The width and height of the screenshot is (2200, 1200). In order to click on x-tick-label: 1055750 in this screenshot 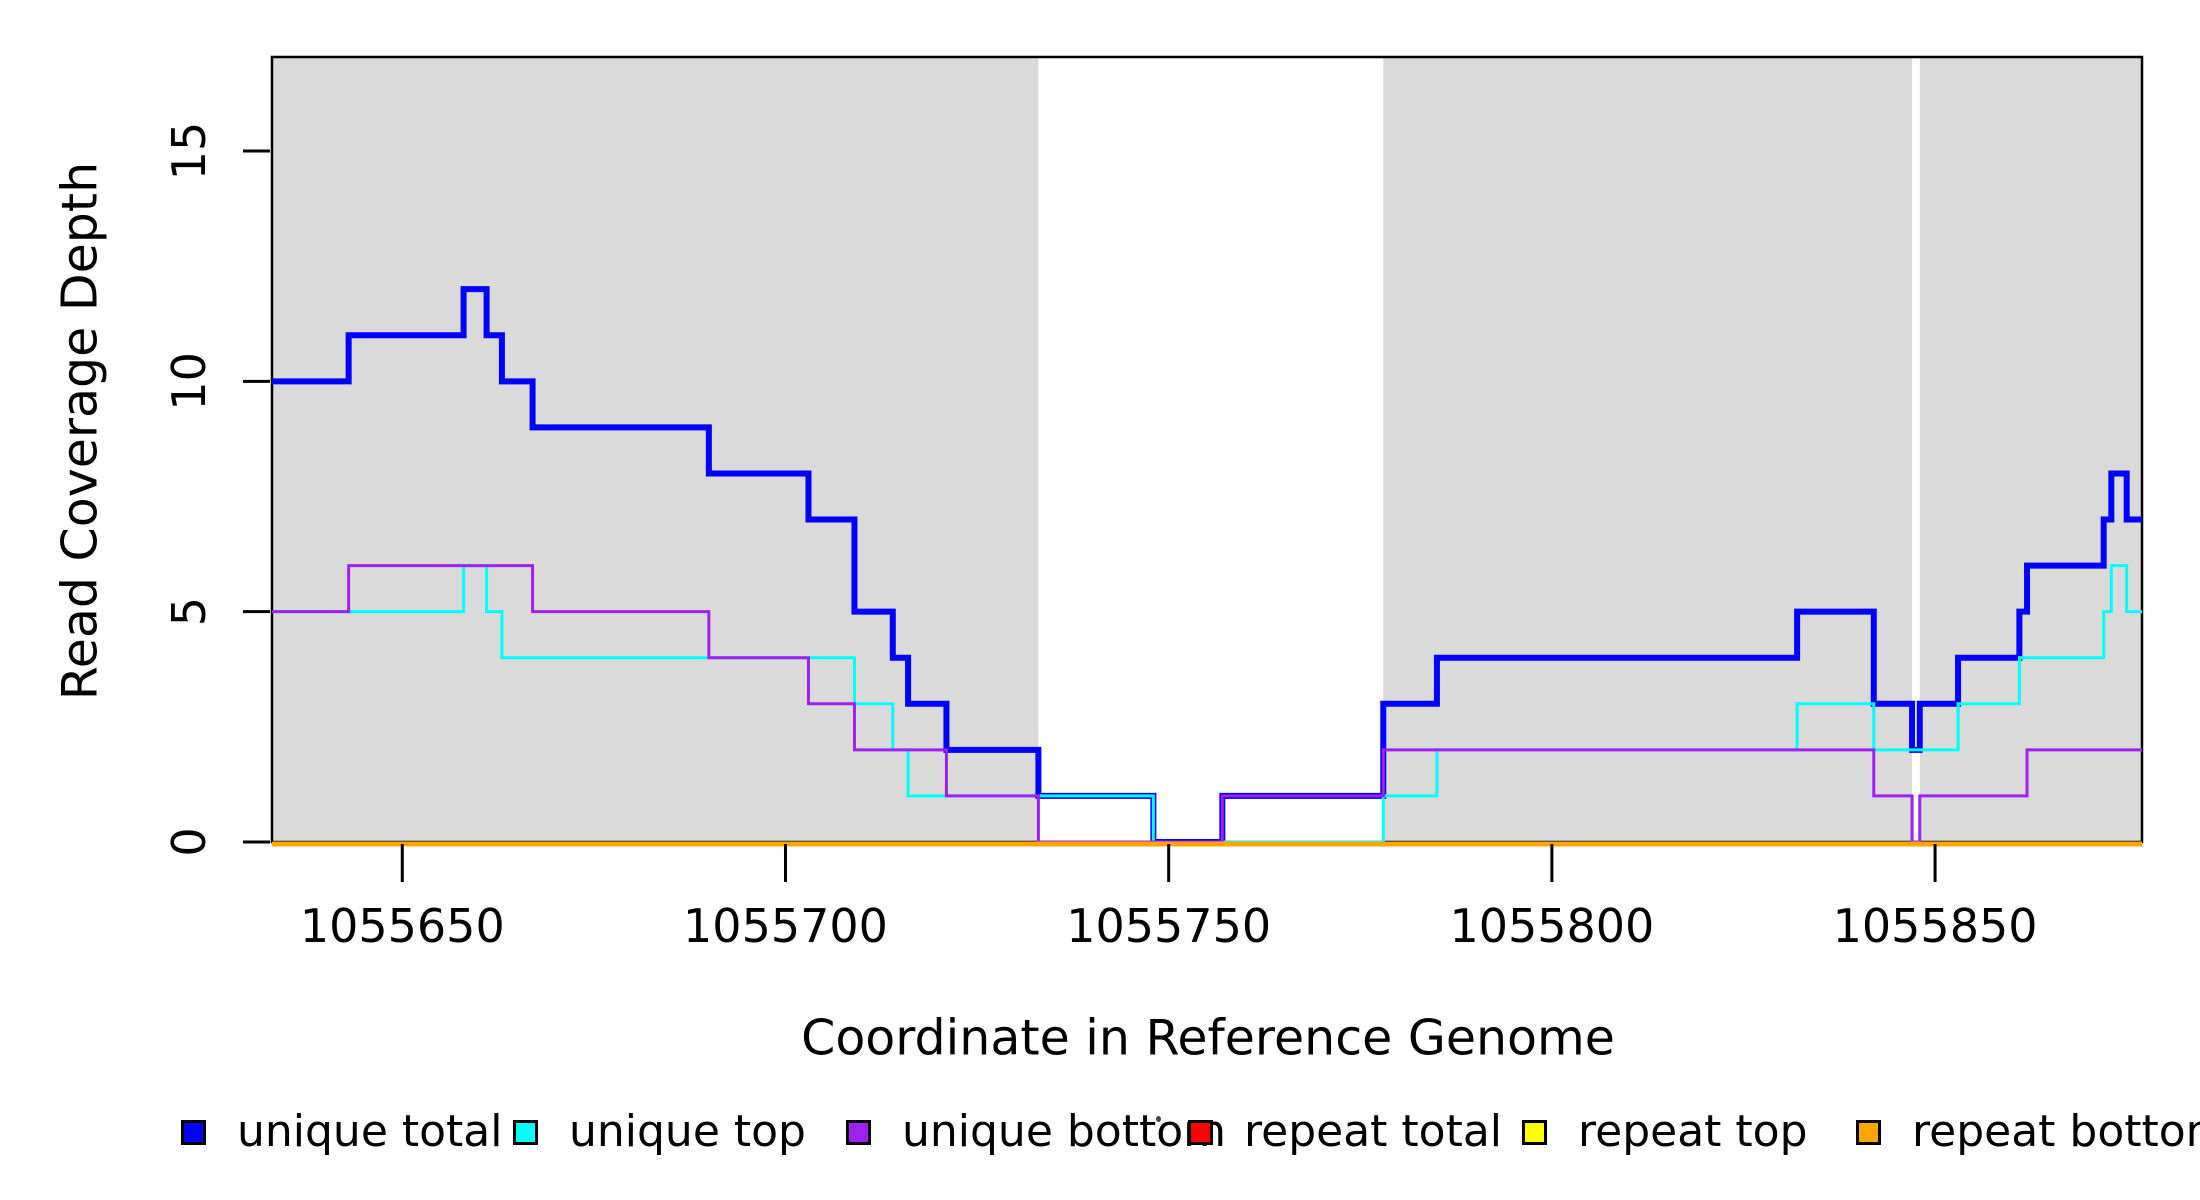, I will do `click(1168, 926)`.